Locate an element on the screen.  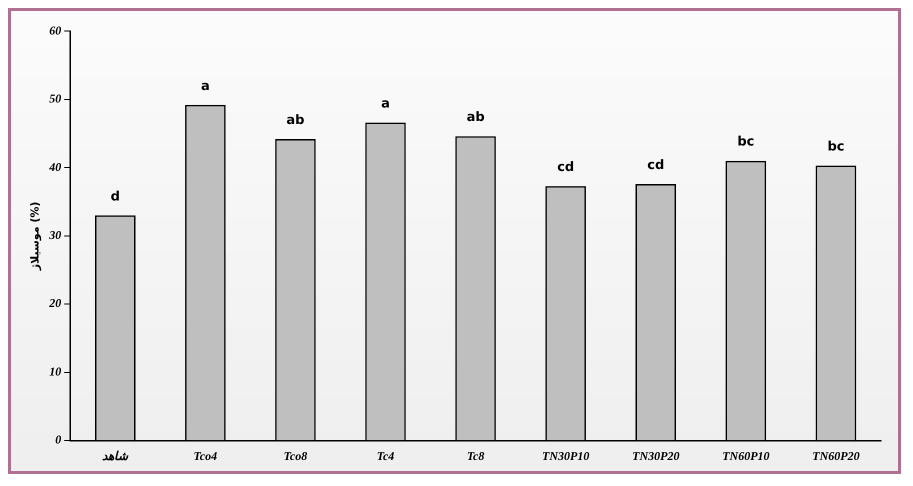
x-tick-label: TN60P10 is located at coordinates (746, 455).